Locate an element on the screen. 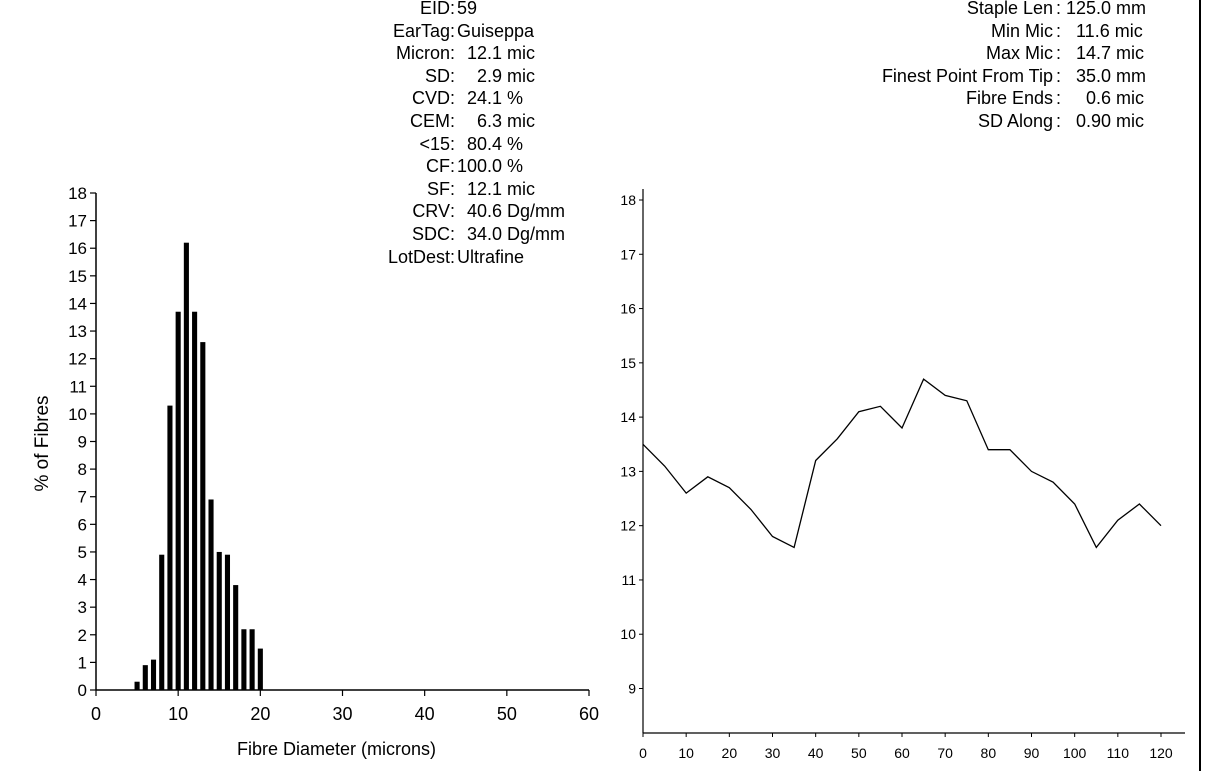 The width and height of the screenshot is (1207, 771). profile-y-tick-label: 13 is located at coordinates (628, 471).